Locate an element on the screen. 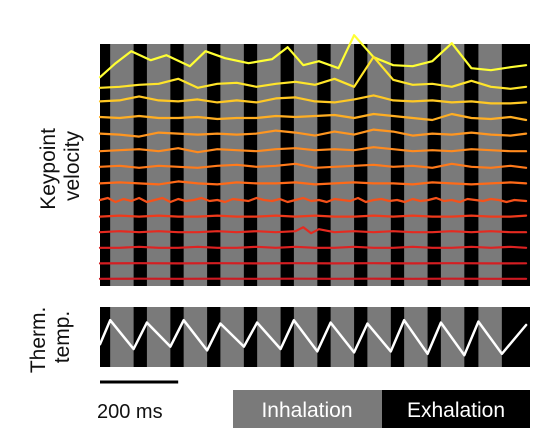 The width and height of the screenshot is (548, 445). keypoint-velocity-ylabel-line-2: velocity is located at coordinates (72, 165).